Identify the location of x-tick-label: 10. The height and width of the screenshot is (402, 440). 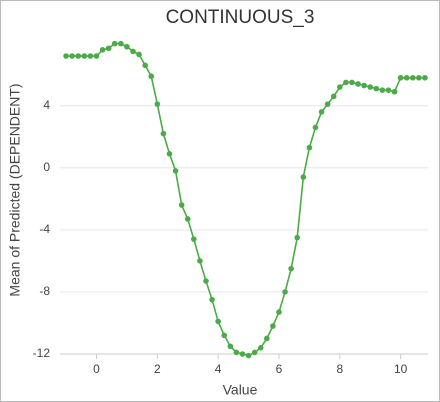
(401, 369).